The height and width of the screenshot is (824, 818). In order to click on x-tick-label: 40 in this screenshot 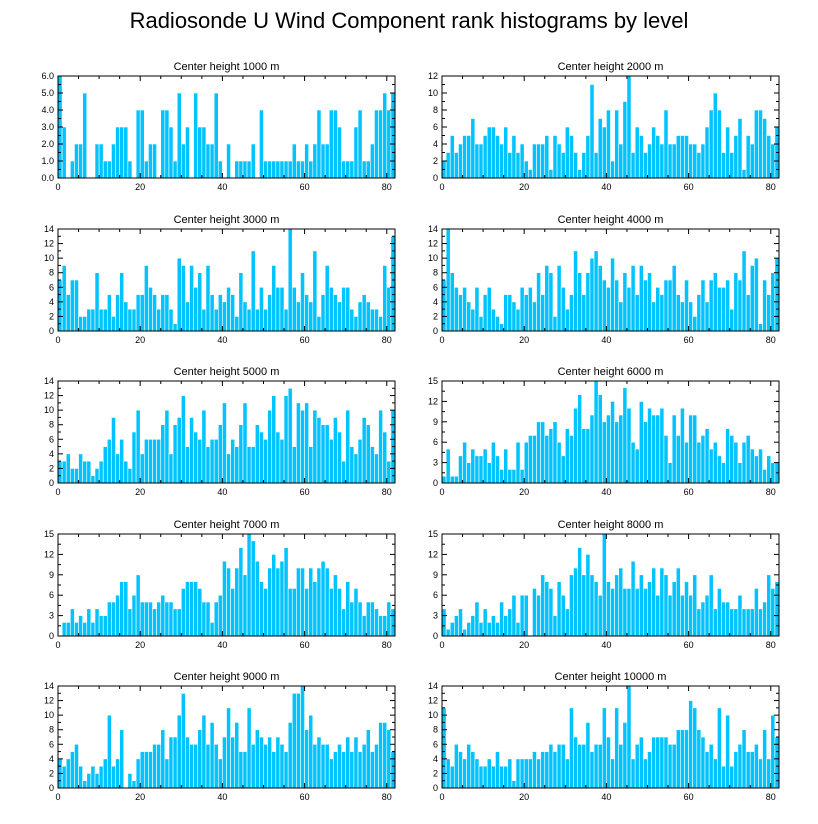, I will do `click(222, 187)`.